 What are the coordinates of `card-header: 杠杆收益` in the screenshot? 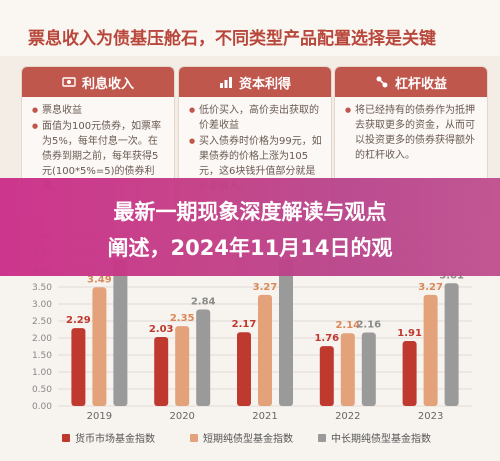 It's located at (411, 82).